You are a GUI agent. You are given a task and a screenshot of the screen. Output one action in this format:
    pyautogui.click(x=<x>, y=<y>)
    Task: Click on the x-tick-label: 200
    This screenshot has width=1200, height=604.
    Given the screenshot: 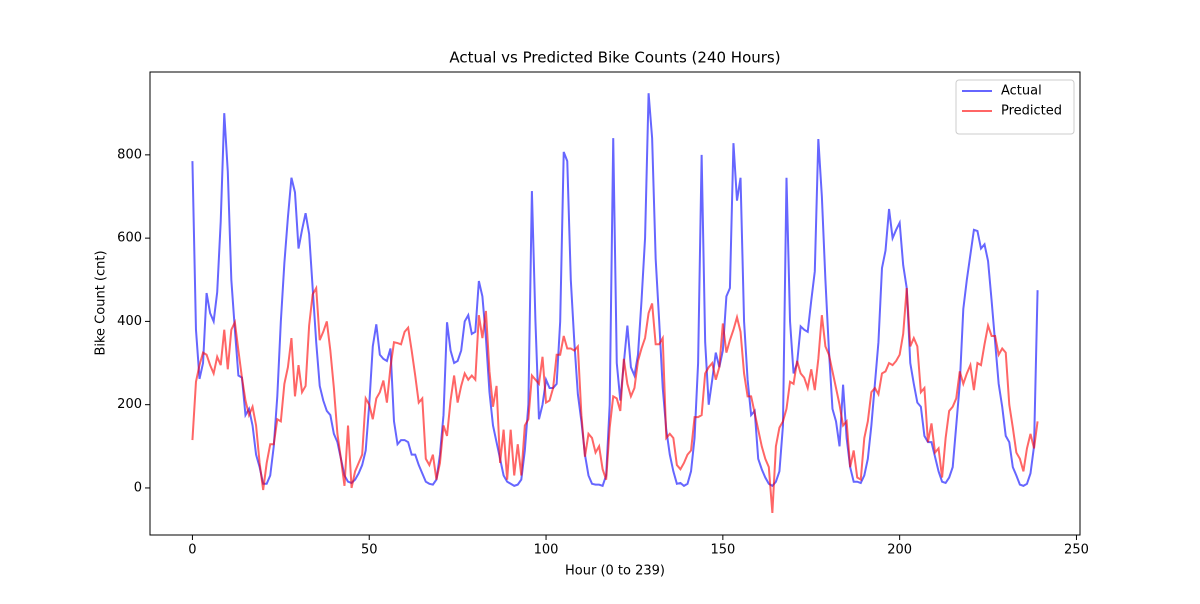 What is the action you would take?
    pyautogui.click(x=899, y=550)
    